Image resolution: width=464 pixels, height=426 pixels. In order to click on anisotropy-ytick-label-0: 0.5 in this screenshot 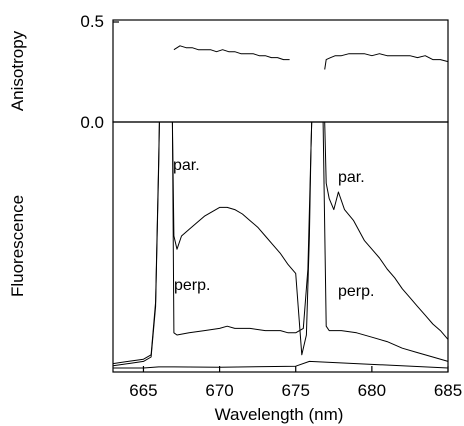, I will do `click(92, 21)`.